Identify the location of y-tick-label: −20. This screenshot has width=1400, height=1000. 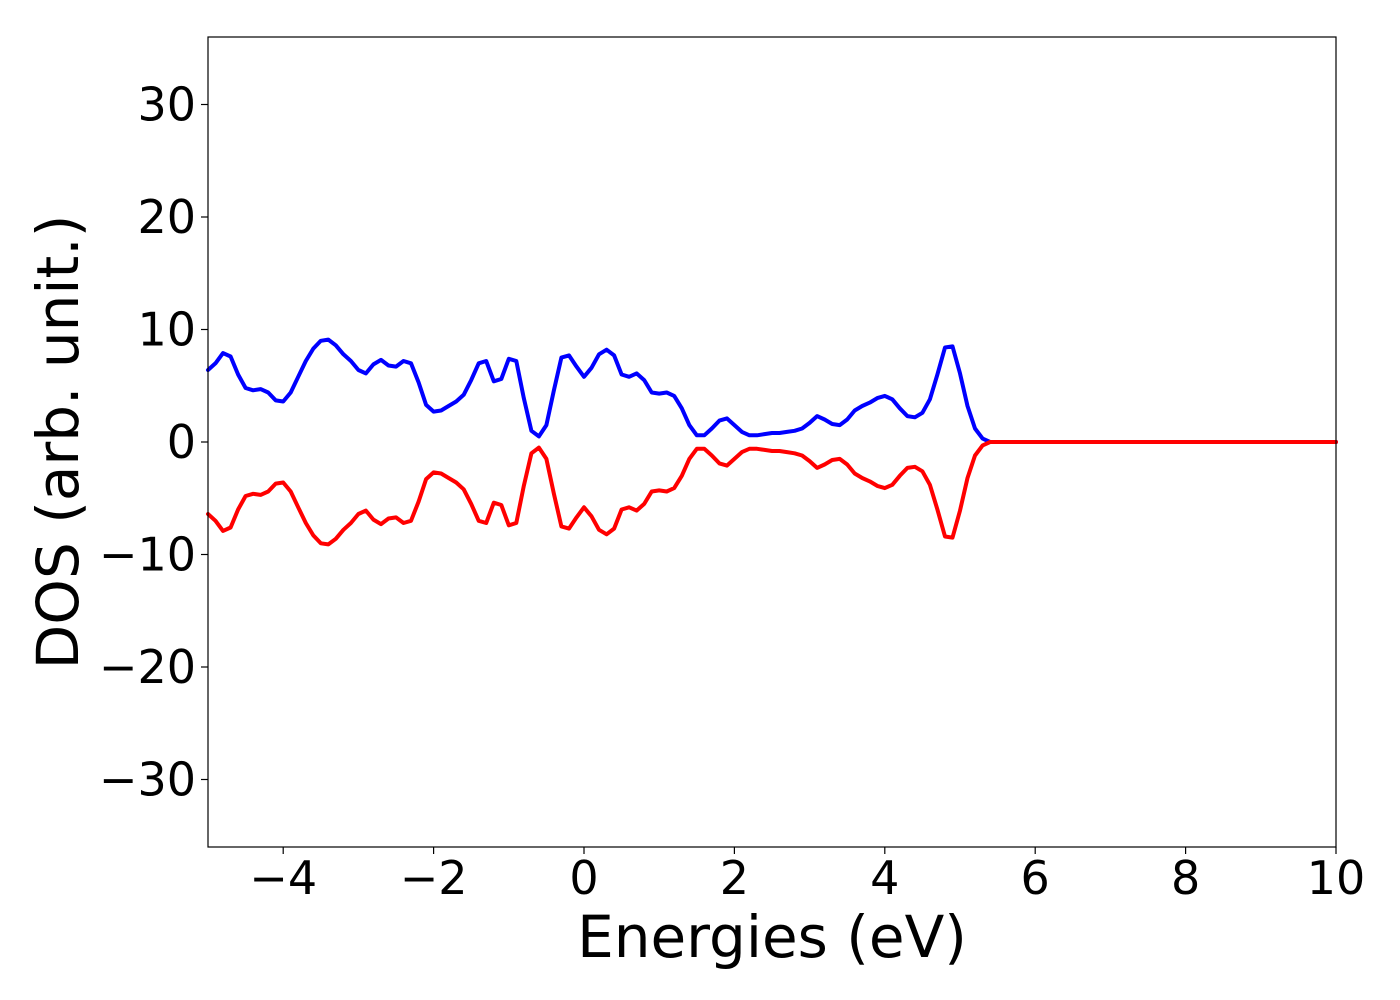
(147, 667).